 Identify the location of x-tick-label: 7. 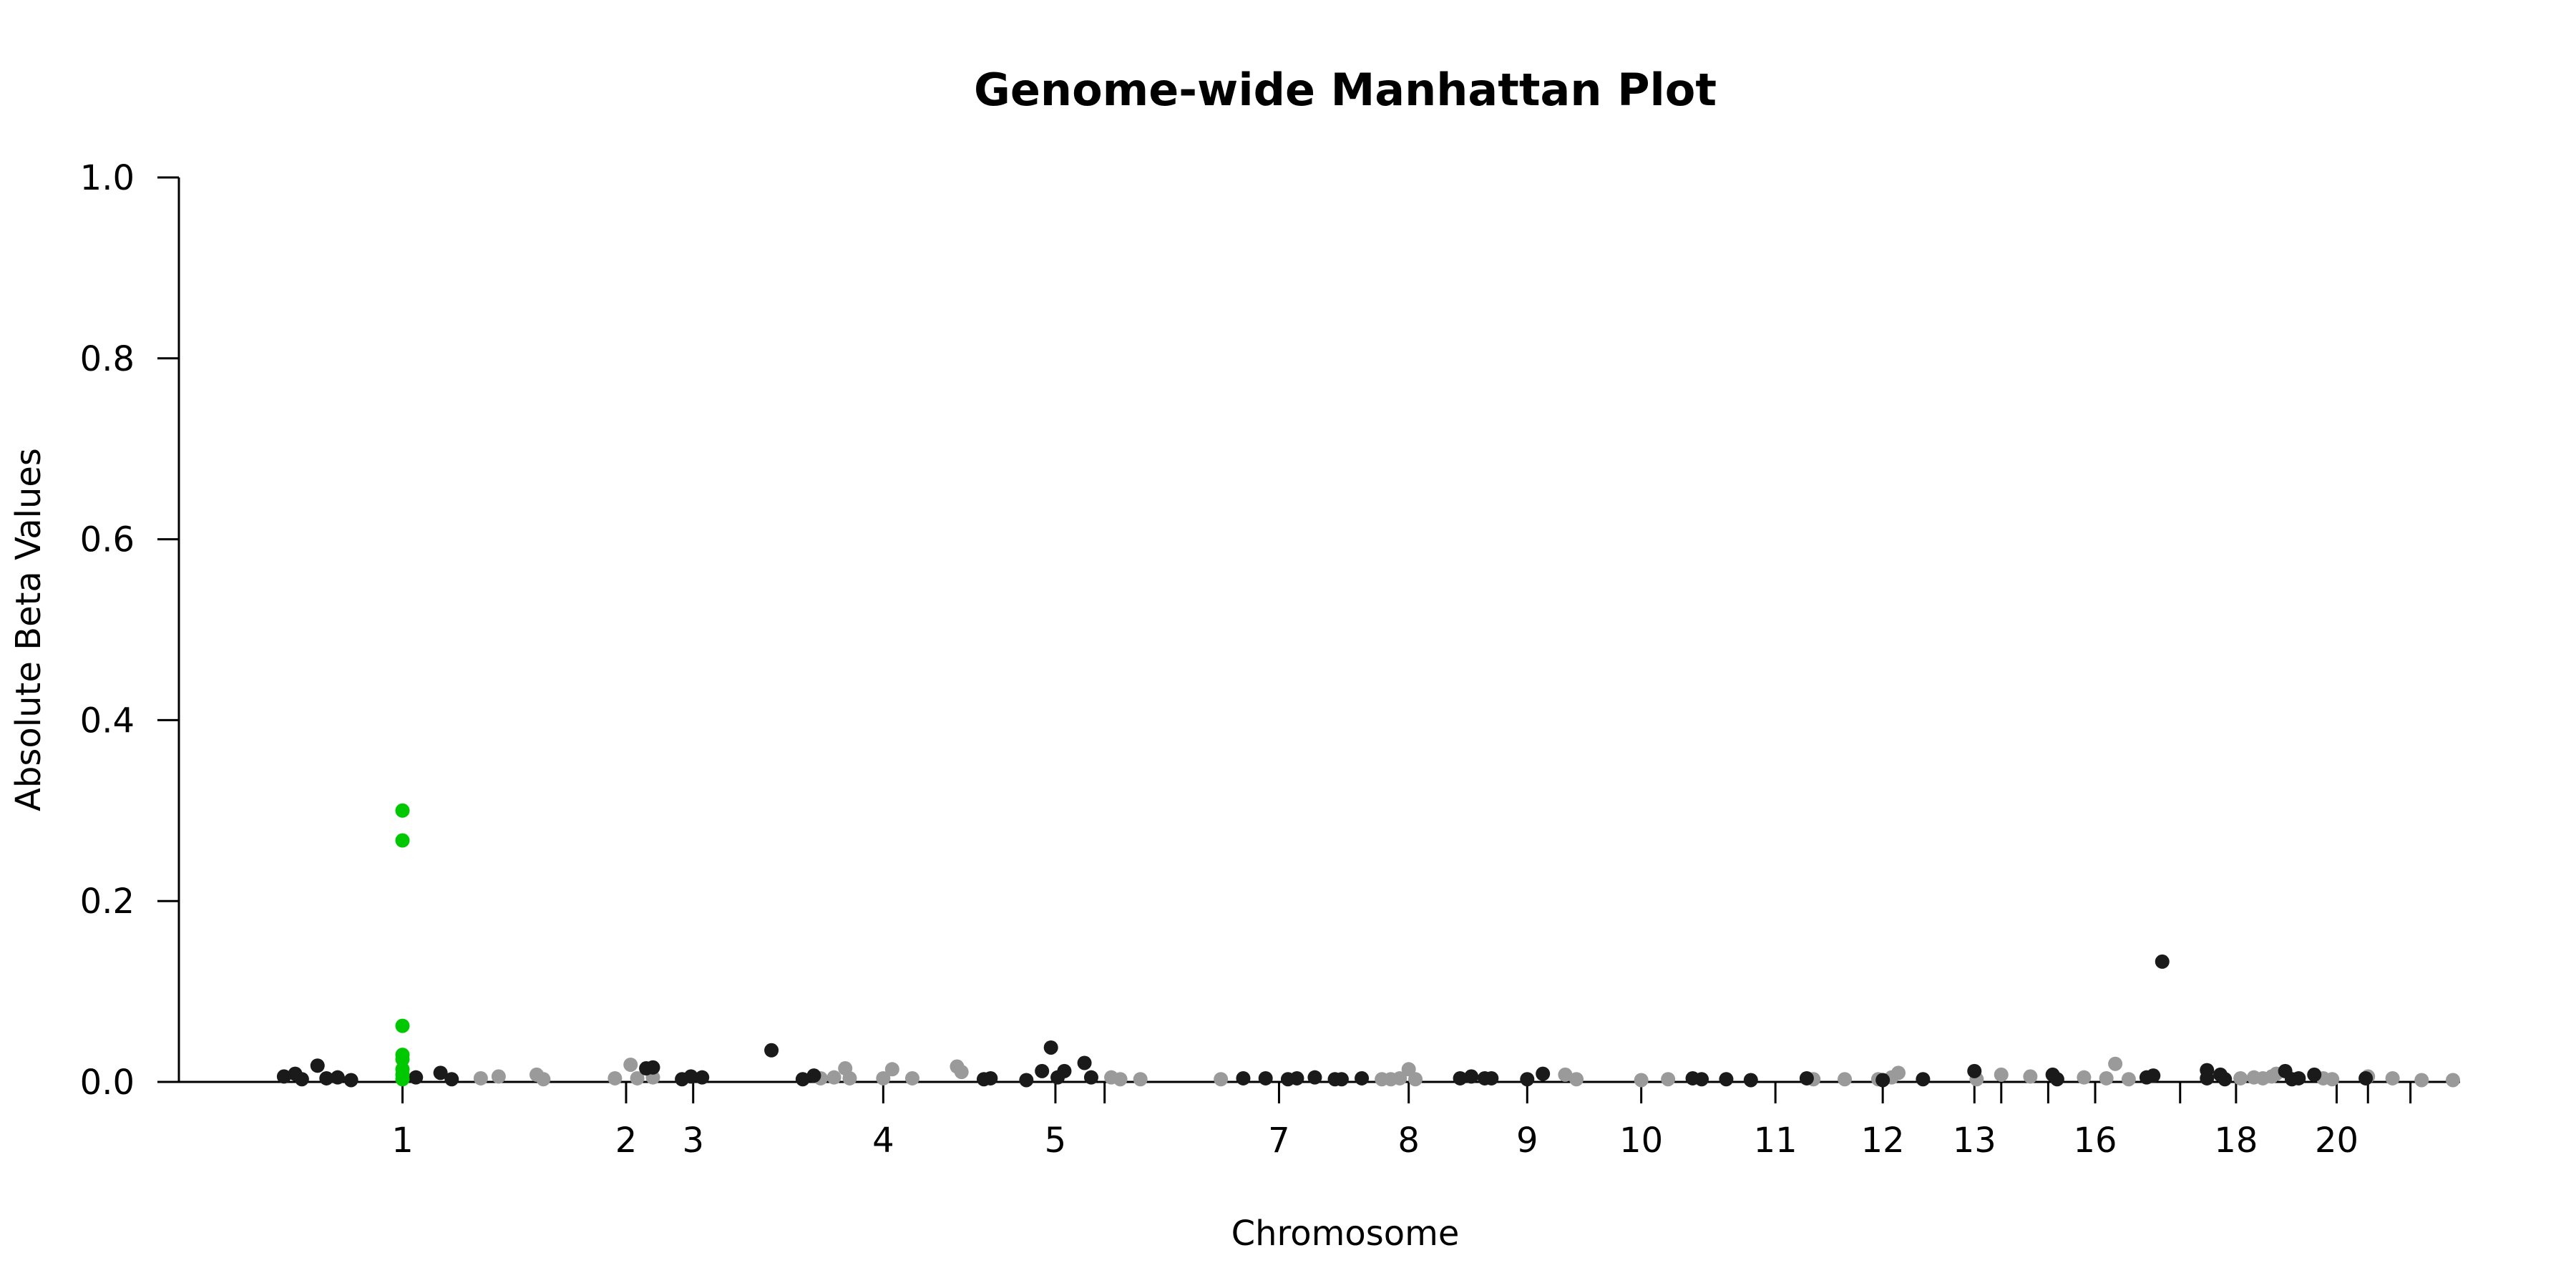
(1279, 1141).